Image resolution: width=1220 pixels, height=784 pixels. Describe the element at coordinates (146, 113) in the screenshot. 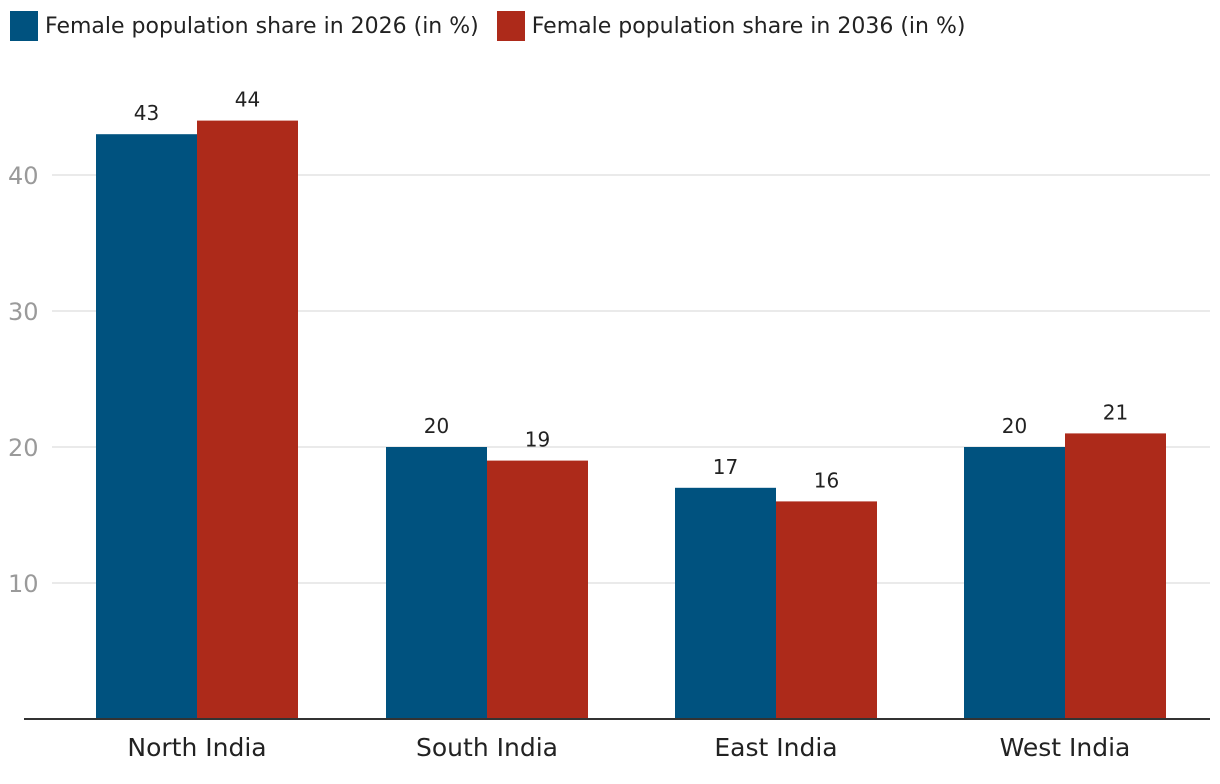

I see `data-label-north-india-series-0: 43` at that location.